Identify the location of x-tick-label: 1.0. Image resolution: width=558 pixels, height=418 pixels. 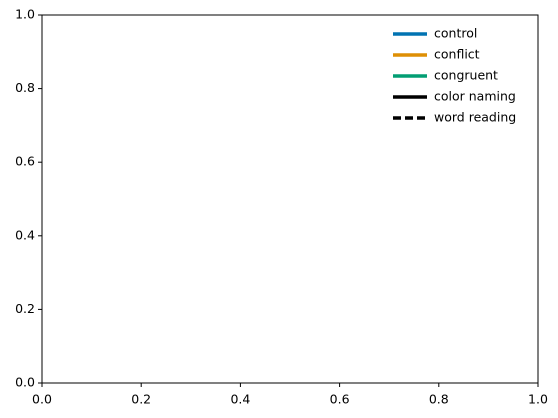
(538, 399).